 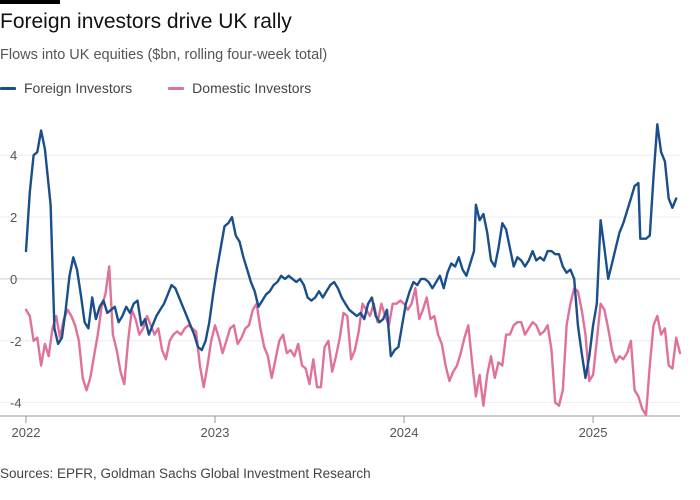 I want to click on legend-swatch-foreign, so click(x=8, y=88).